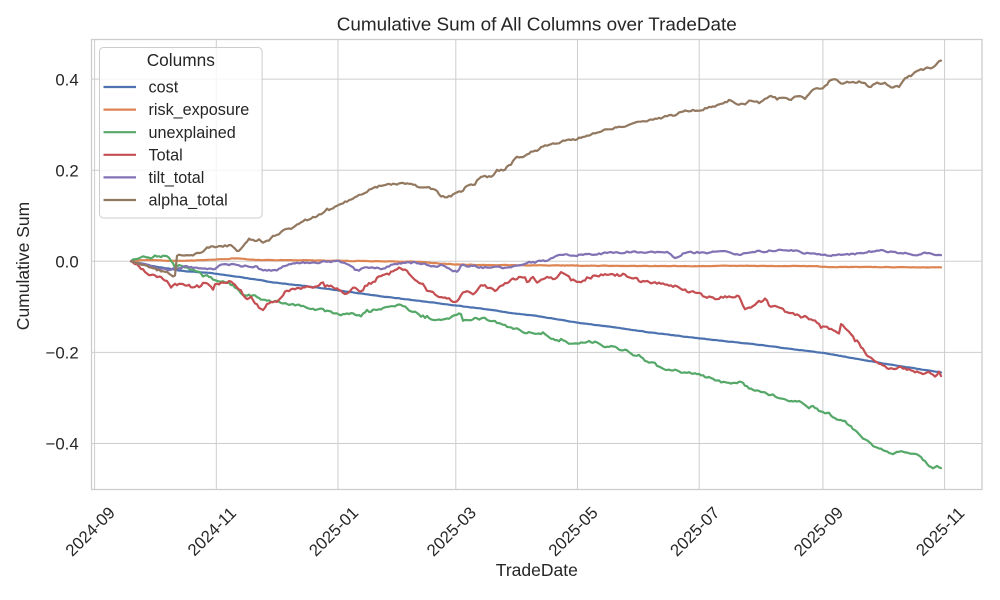  What do you see at coordinates (62, 444) in the screenshot?
I see `svg-text: −0.4` at bounding box center [62, 444].